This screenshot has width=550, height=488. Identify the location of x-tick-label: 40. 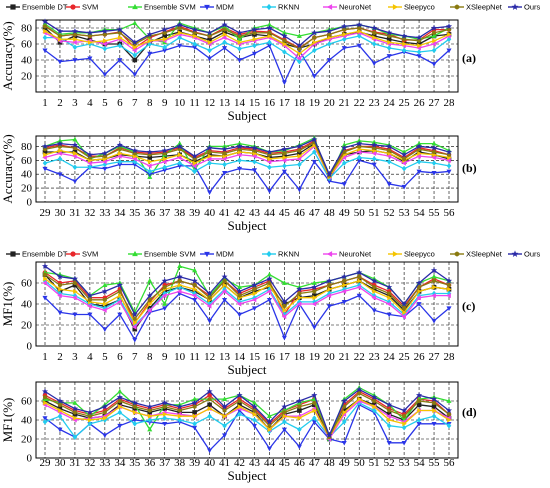
(210, 463).